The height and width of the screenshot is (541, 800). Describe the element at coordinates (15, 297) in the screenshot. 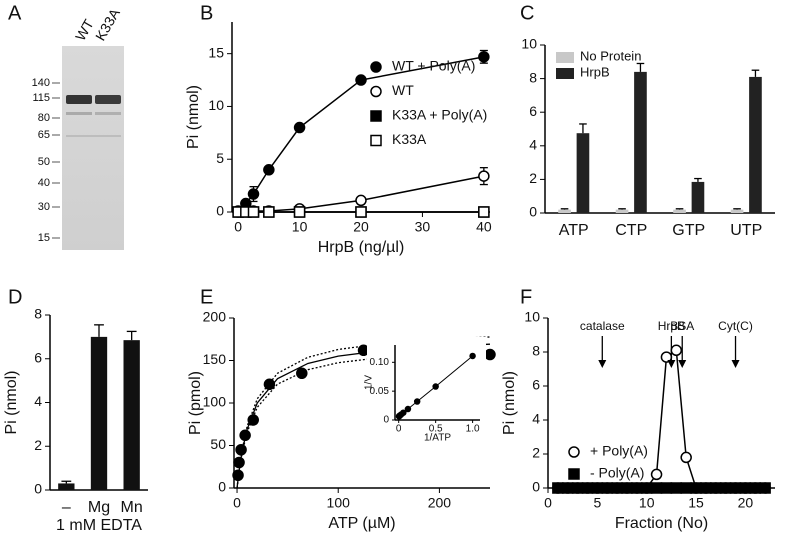

I see `panel-label: D` at that location.